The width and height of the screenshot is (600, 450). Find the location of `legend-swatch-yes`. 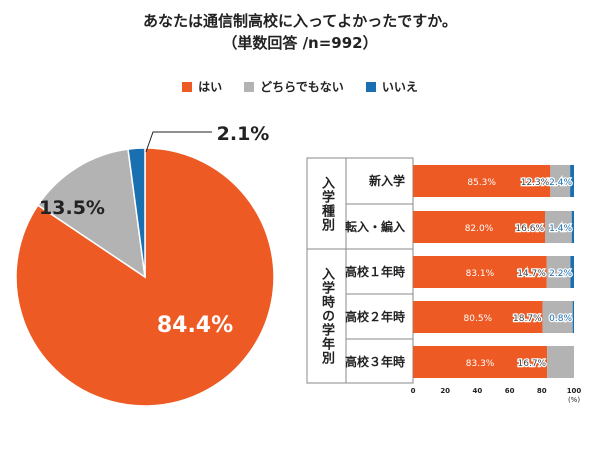

legend-swatch-yes is located at coordinates (187, 87).